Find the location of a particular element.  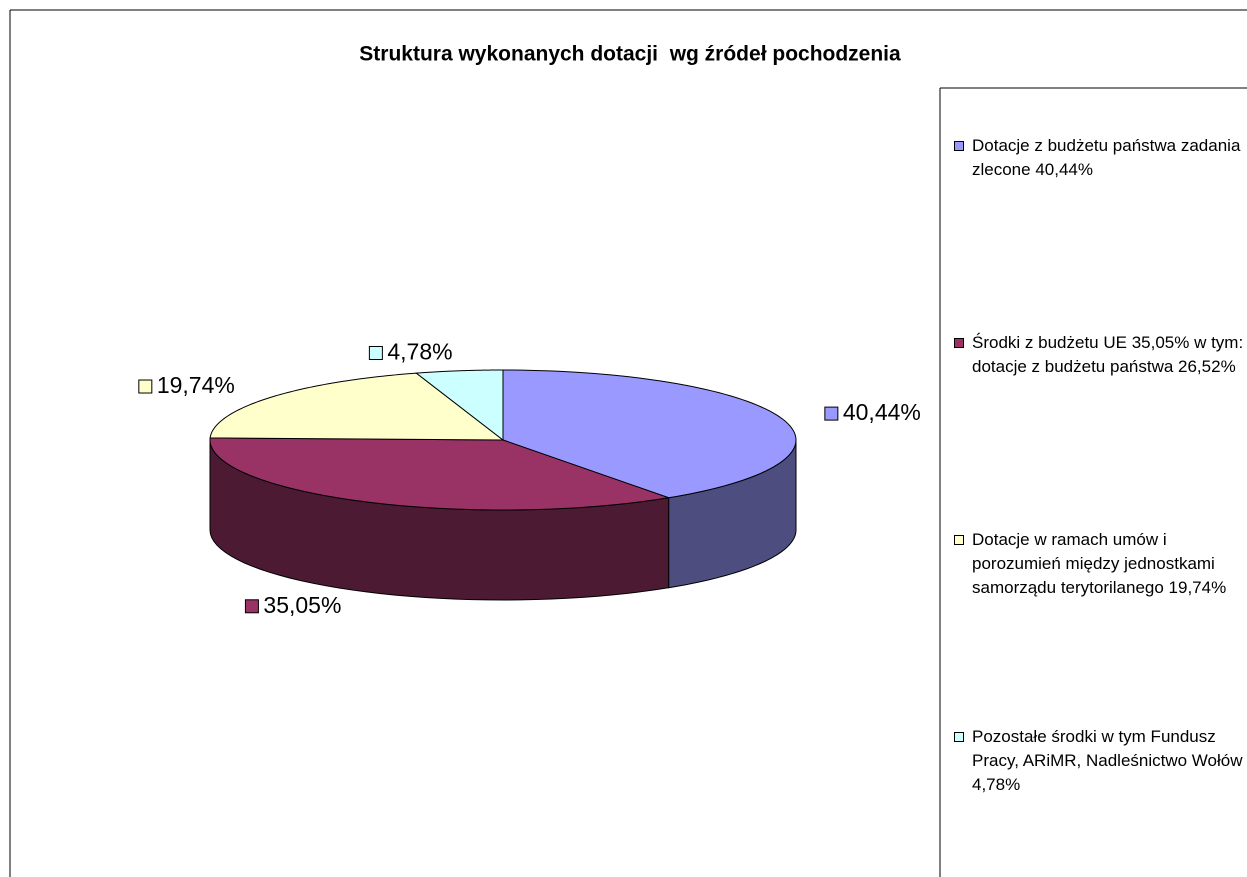

value-label: 4,78% is located at coordinates (419, 352).